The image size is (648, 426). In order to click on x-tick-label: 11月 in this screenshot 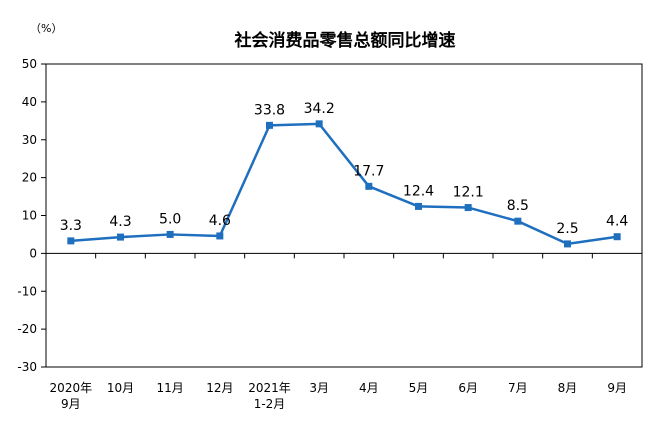, I will do `click(170, 388)`.